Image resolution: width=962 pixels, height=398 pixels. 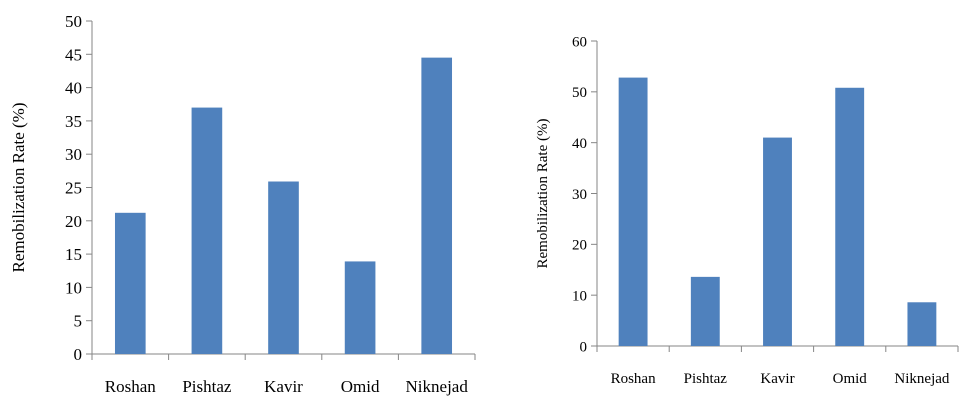 What do you see at coordinates (73, 187) in the screenshot?
I see `y-tick-label: 25` at bounding box center [73, 187].